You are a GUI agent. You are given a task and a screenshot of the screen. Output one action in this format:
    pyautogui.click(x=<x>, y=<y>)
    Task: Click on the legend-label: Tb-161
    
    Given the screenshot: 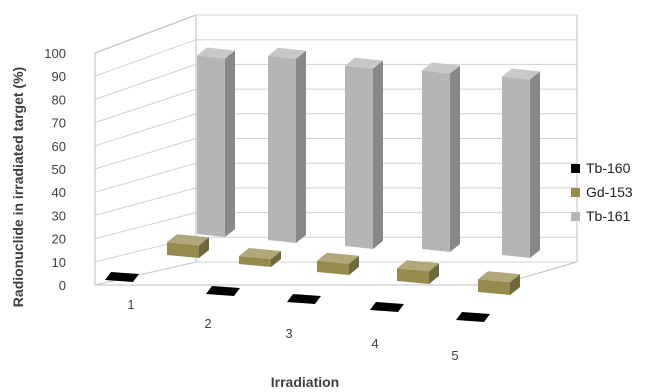 What is the action you would take?
    pyautogui.click(x=608, y=216)
    